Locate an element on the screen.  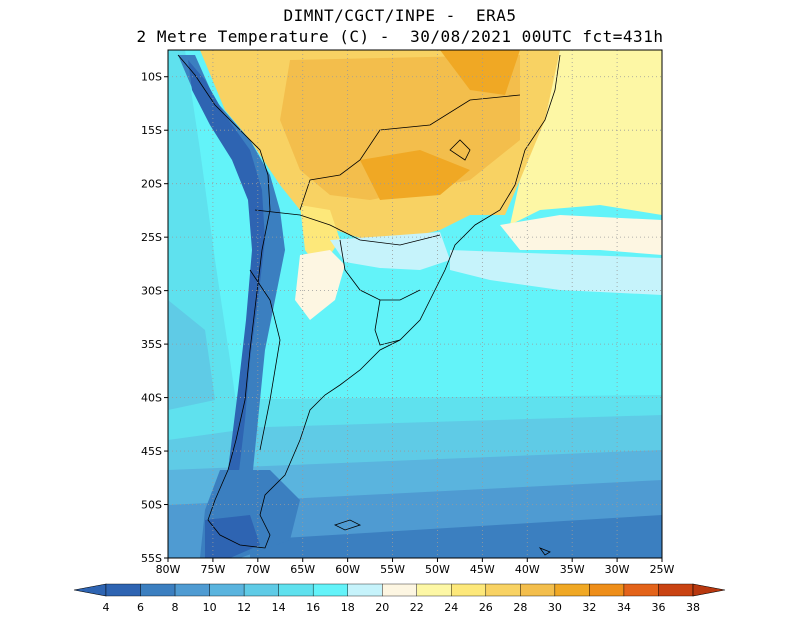
lat-tick-label: 25S is located at coordinates (151, 237).